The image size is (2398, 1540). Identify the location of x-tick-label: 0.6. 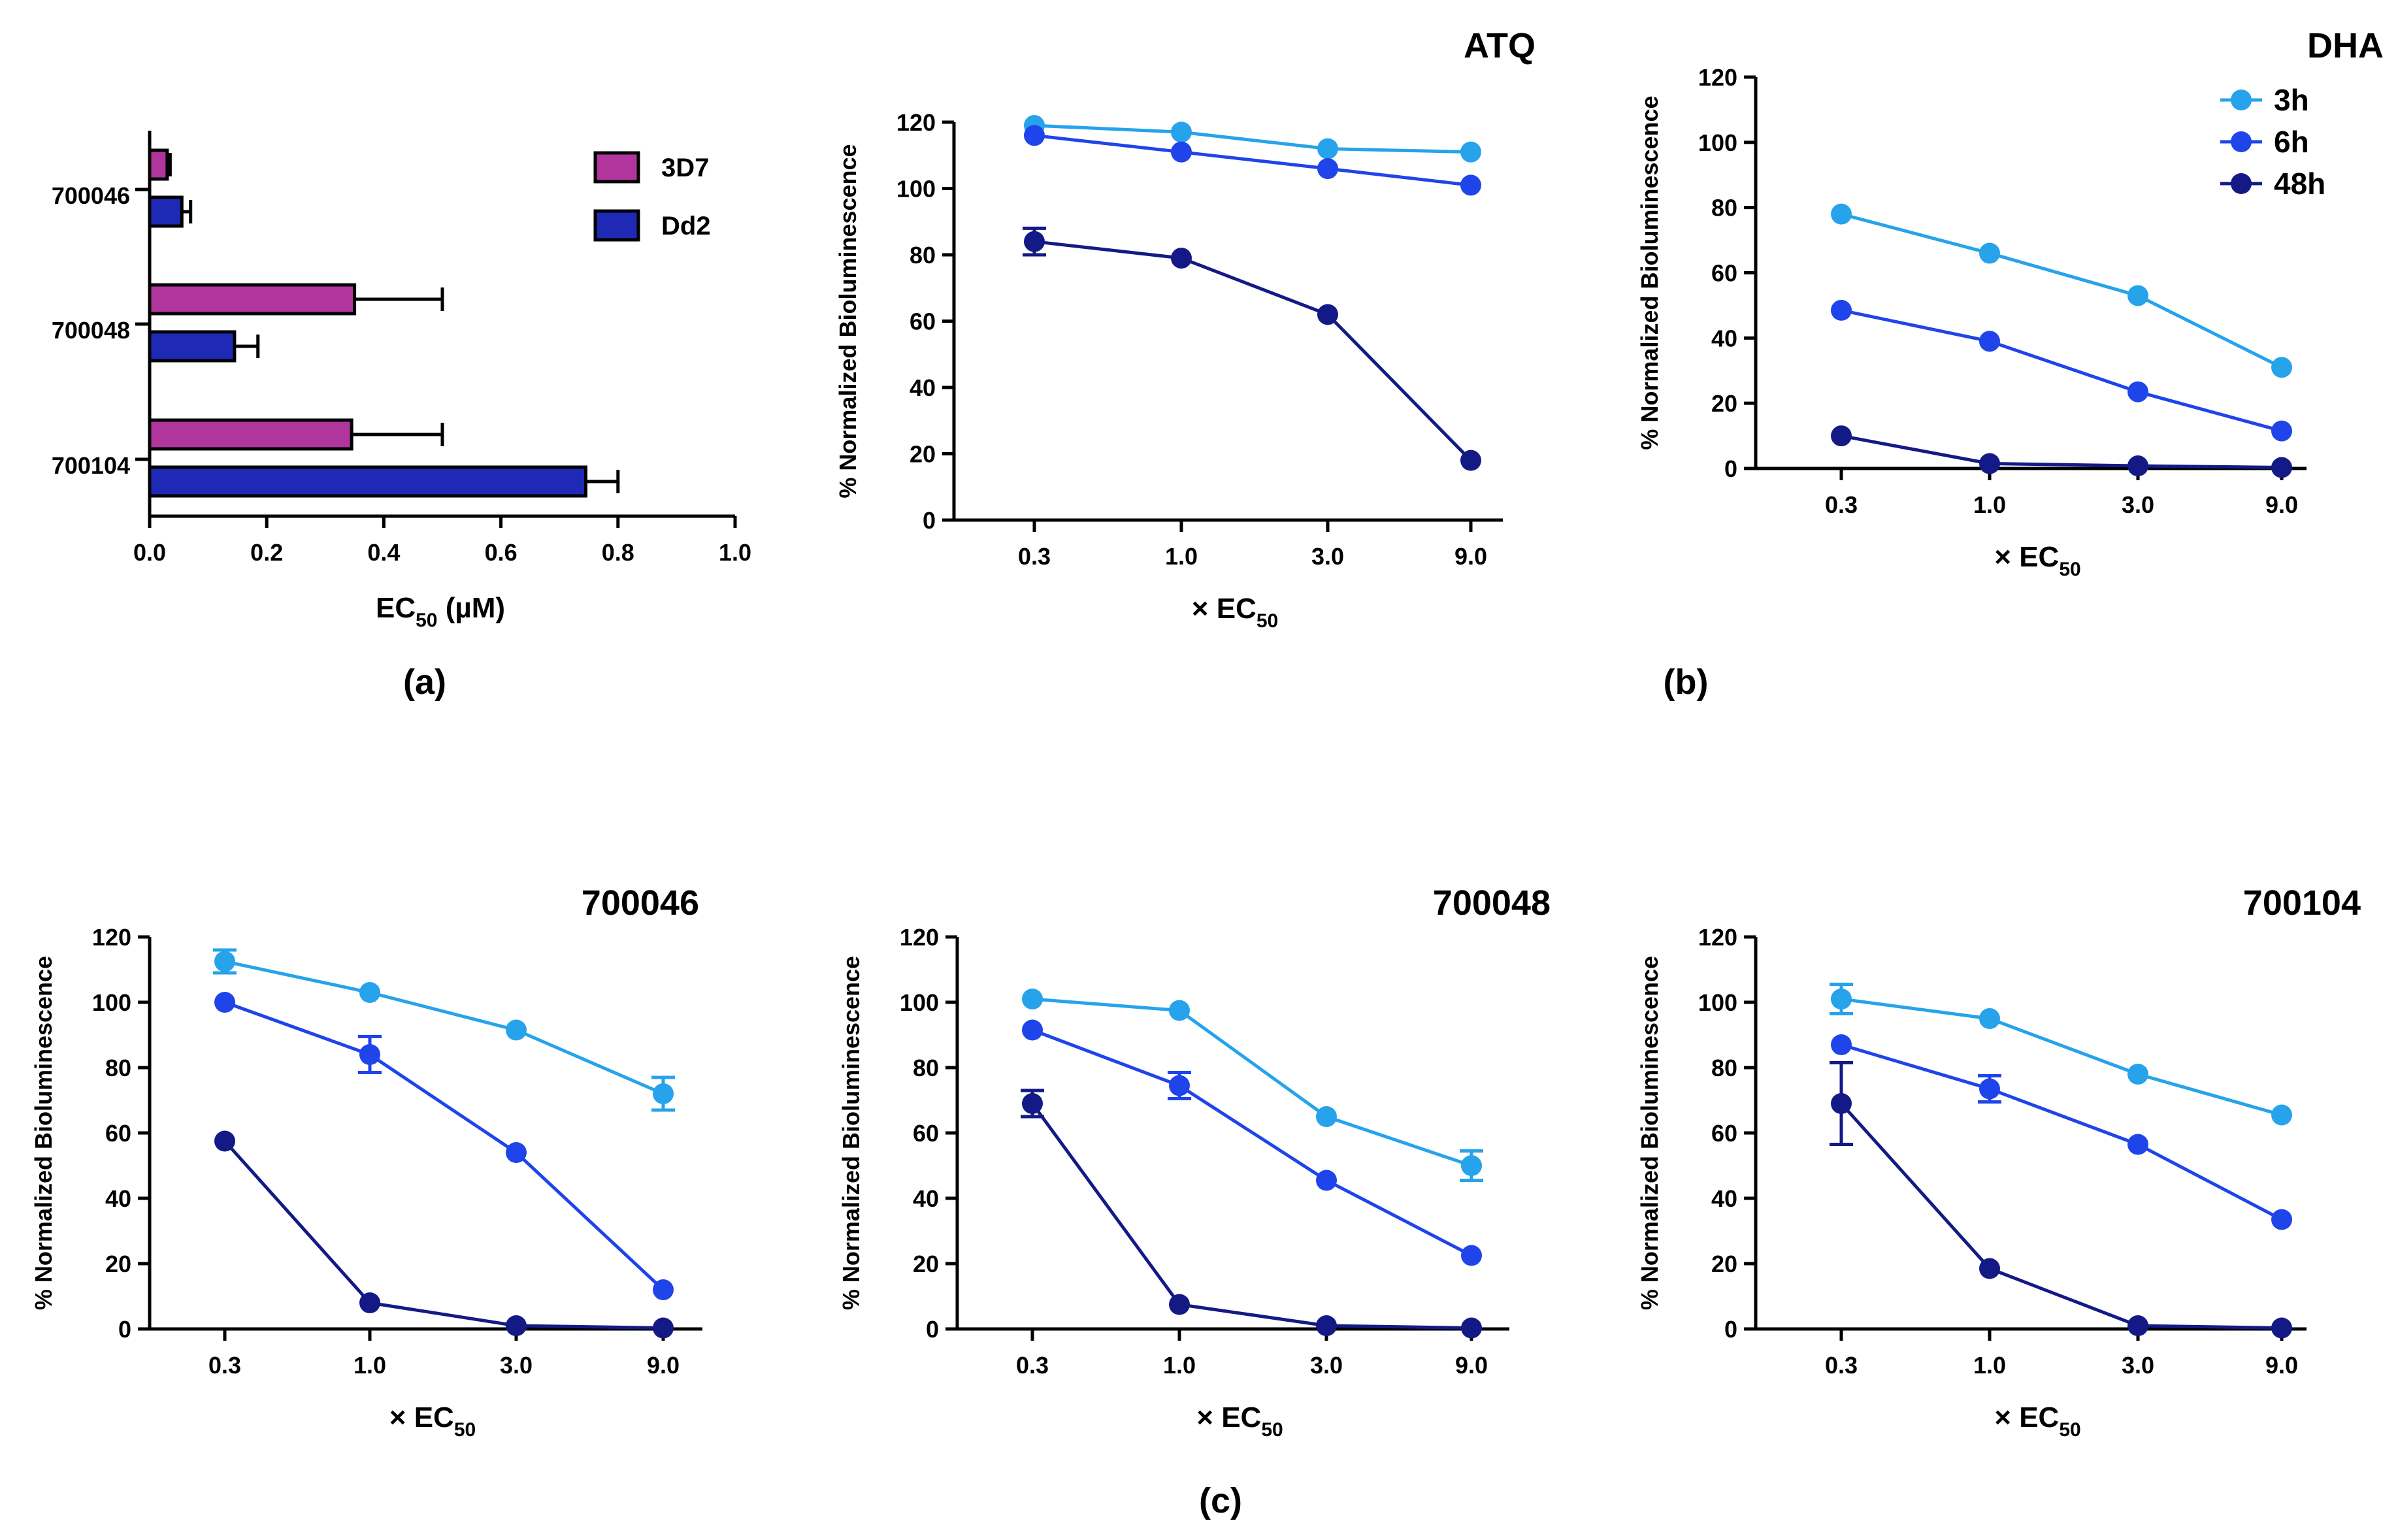
(501, 552).